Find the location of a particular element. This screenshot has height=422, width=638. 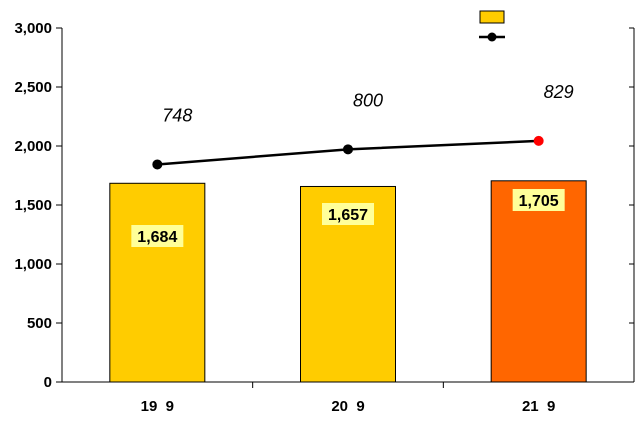

bar-value-label: 1,684 is located at coordinates (157, 237).